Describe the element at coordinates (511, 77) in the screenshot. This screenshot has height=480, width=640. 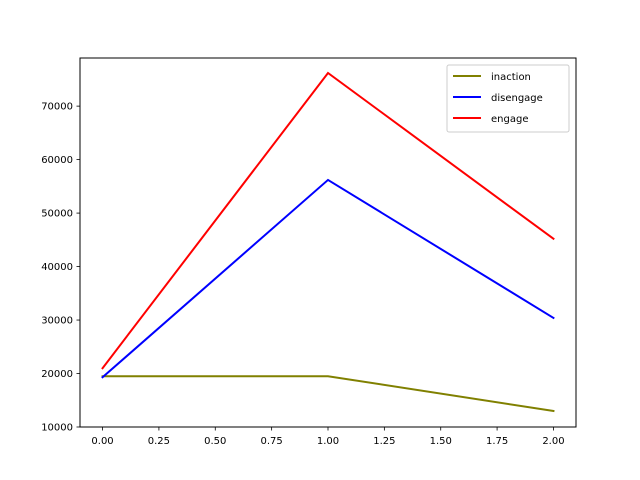
I see `legend-label-inaction: inaction` at that location.